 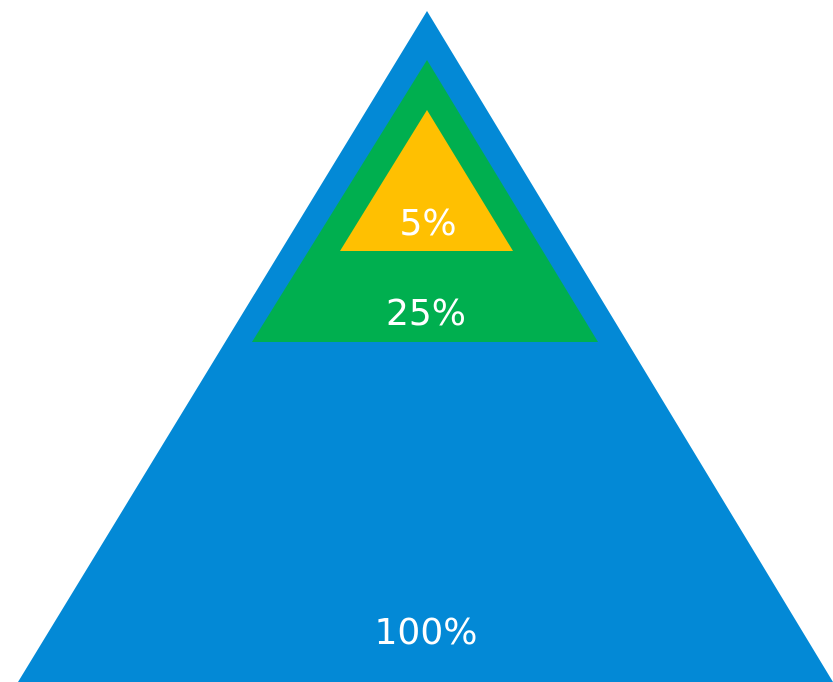 What do you see at coordinates (426, 632) in the screenshot?
I see `tier-100-label: 100%` at bounding box center [426, 632].